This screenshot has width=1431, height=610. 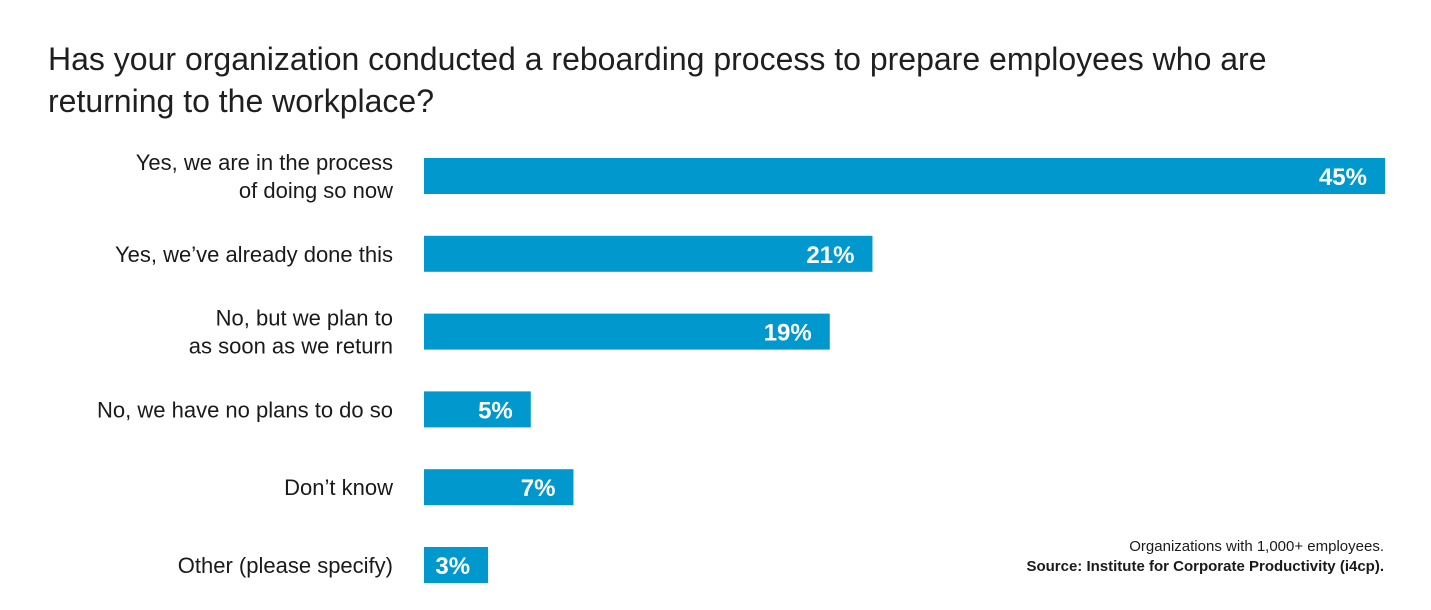 What do you see at coordinates (452, 566) in the screenshot?
I see `bar-value-label-5: 3%` at bounding box center [452, 566].